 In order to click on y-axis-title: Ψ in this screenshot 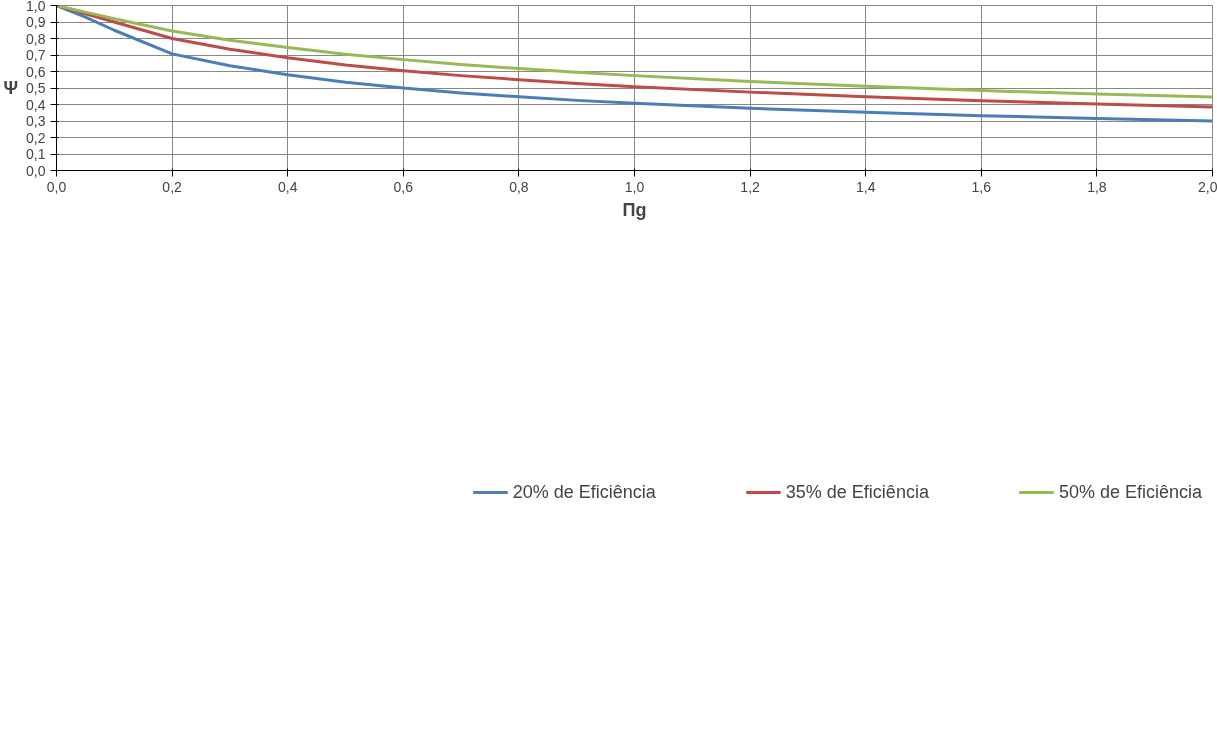, I will do `click(11, 88)`.